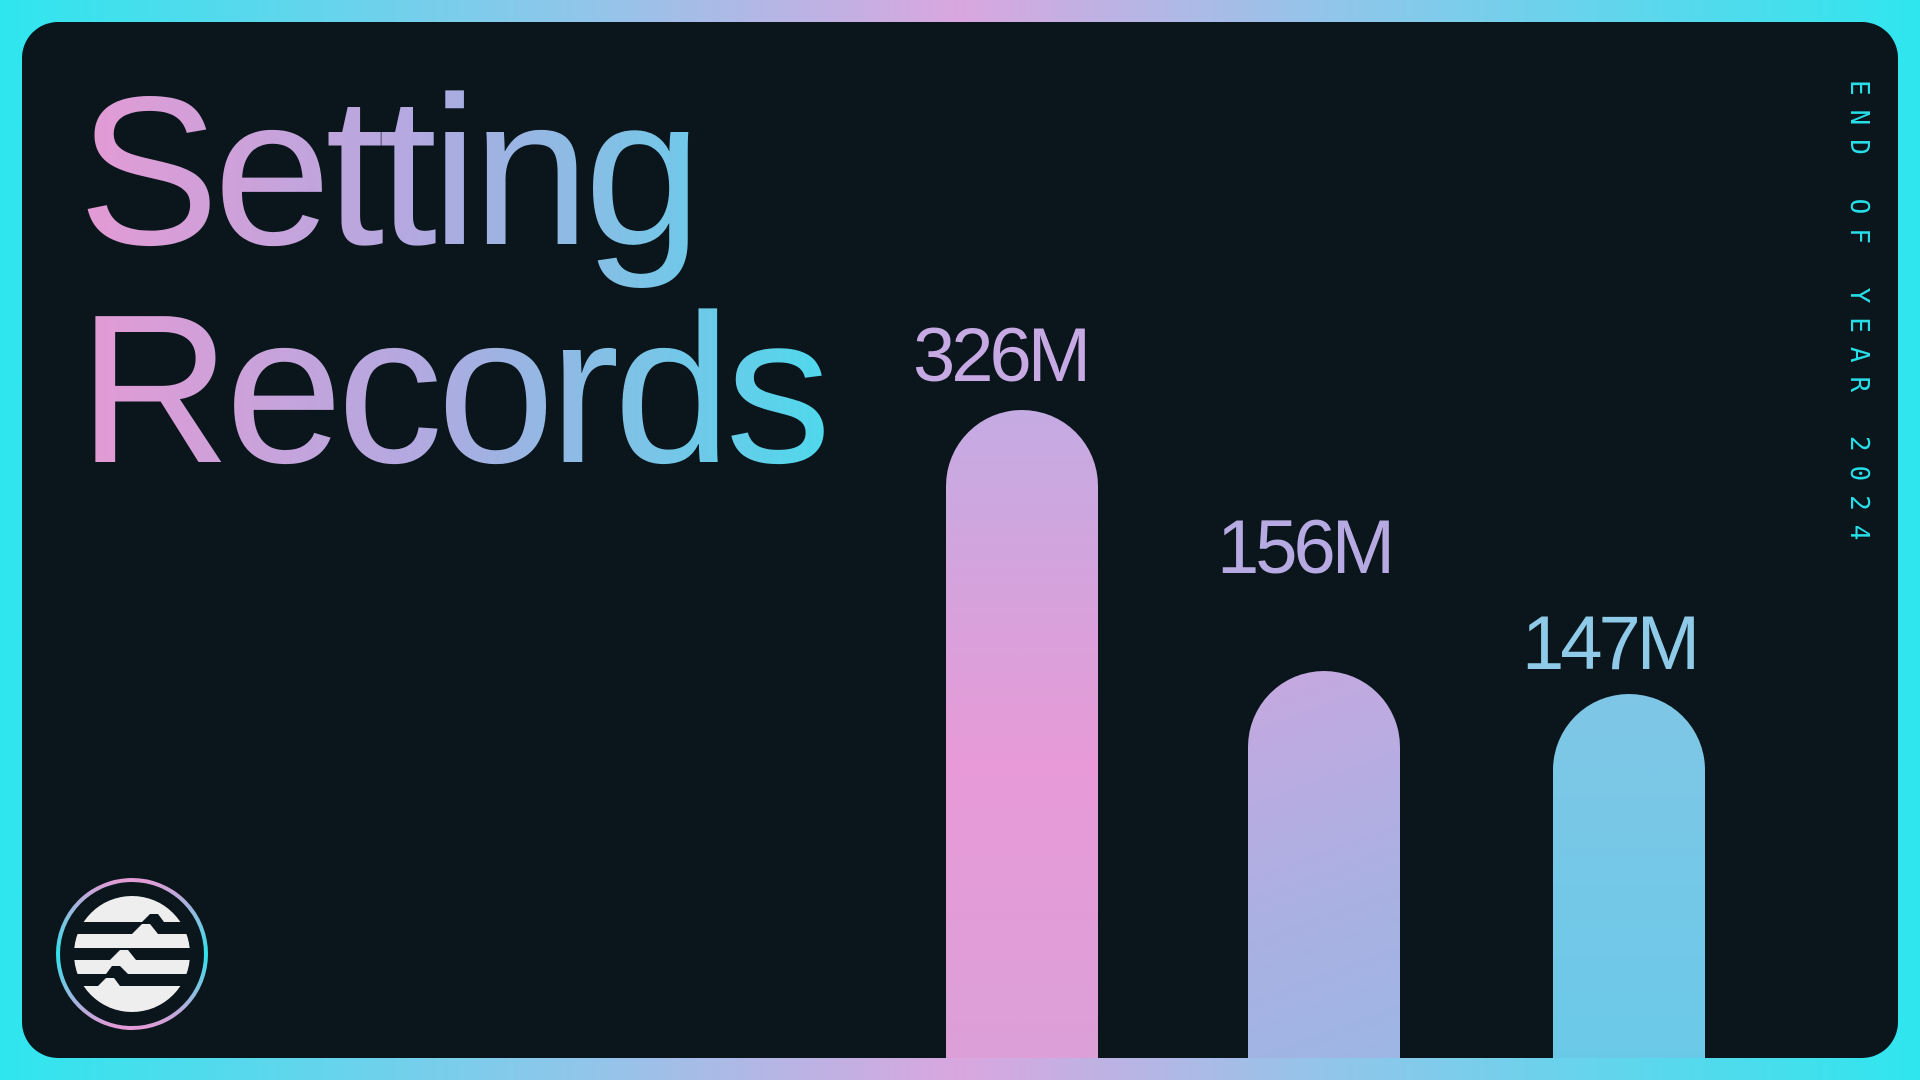  Describe the element at coordinates (1001, 355) in the screenshot. I see `data-label-1: 326M` at that location.